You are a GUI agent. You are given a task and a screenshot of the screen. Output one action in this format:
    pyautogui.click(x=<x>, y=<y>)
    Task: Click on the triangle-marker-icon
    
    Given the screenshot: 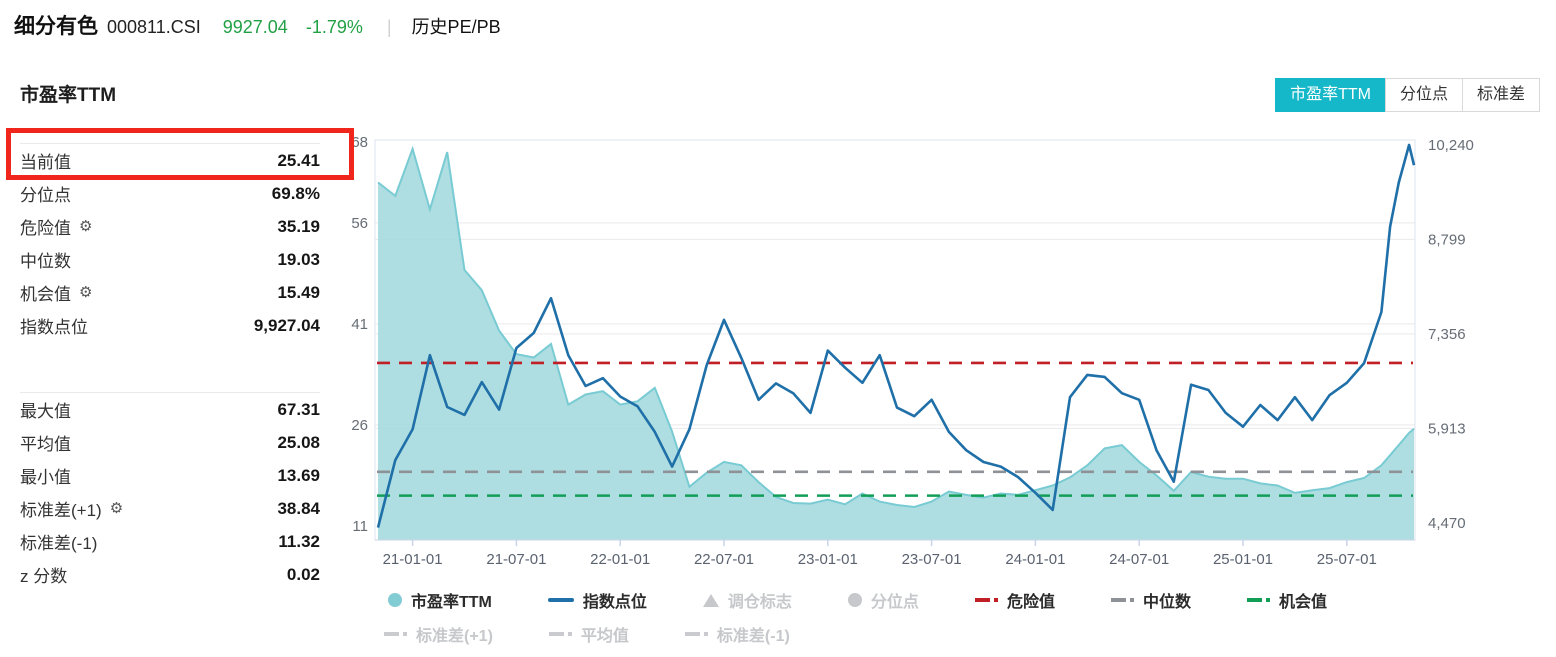 What is the action you would take?
    pyautogui.click(x=710, y=600)
    